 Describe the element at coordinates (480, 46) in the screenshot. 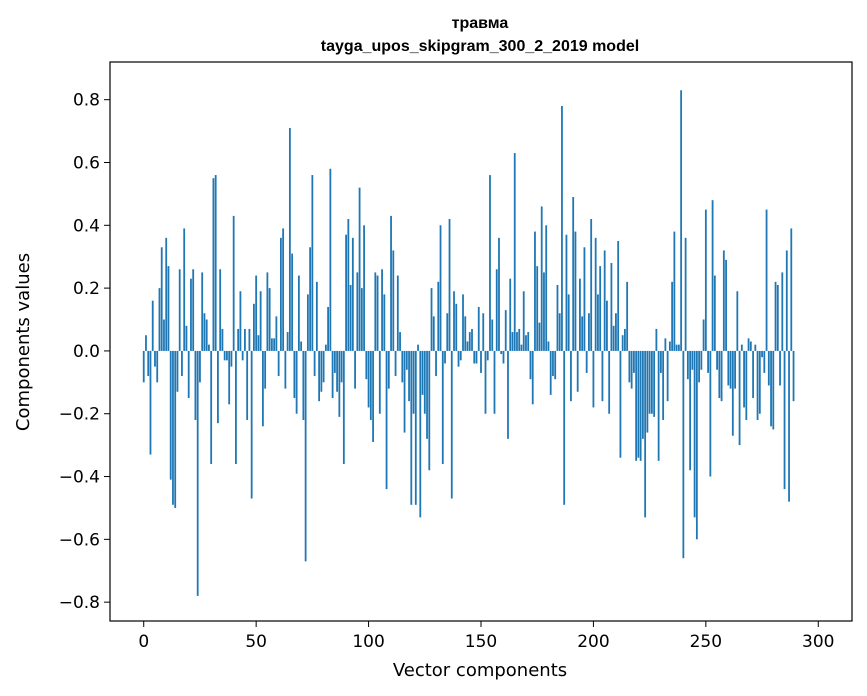

I see `chart-subtitle: tayga_upos_skipgram_300_2_2019 model` at that location.